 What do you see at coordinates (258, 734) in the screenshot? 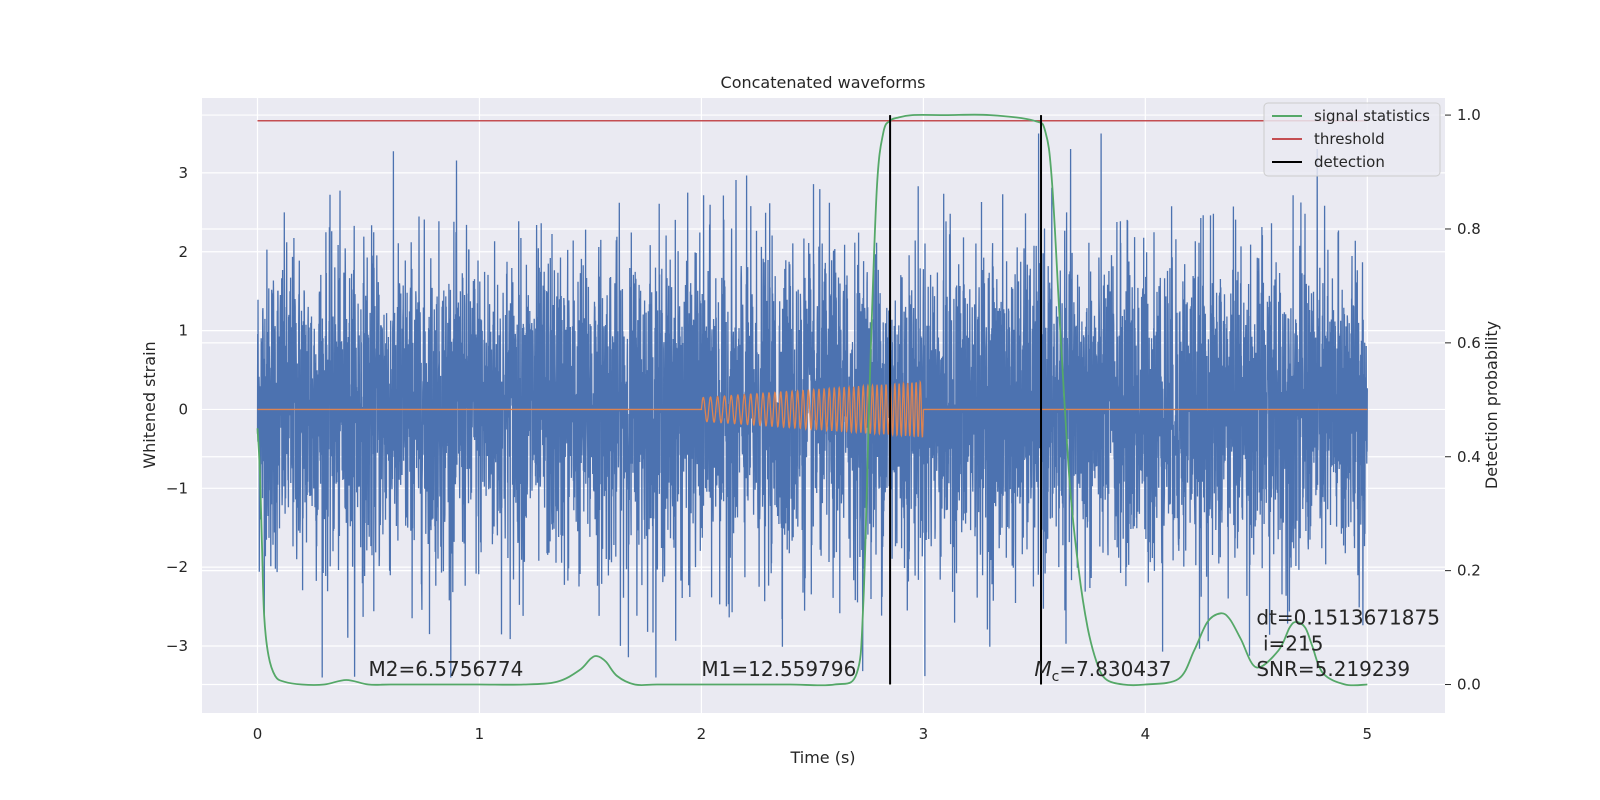
I see `x-tick-label: 0` at bounding box center [258, 734].